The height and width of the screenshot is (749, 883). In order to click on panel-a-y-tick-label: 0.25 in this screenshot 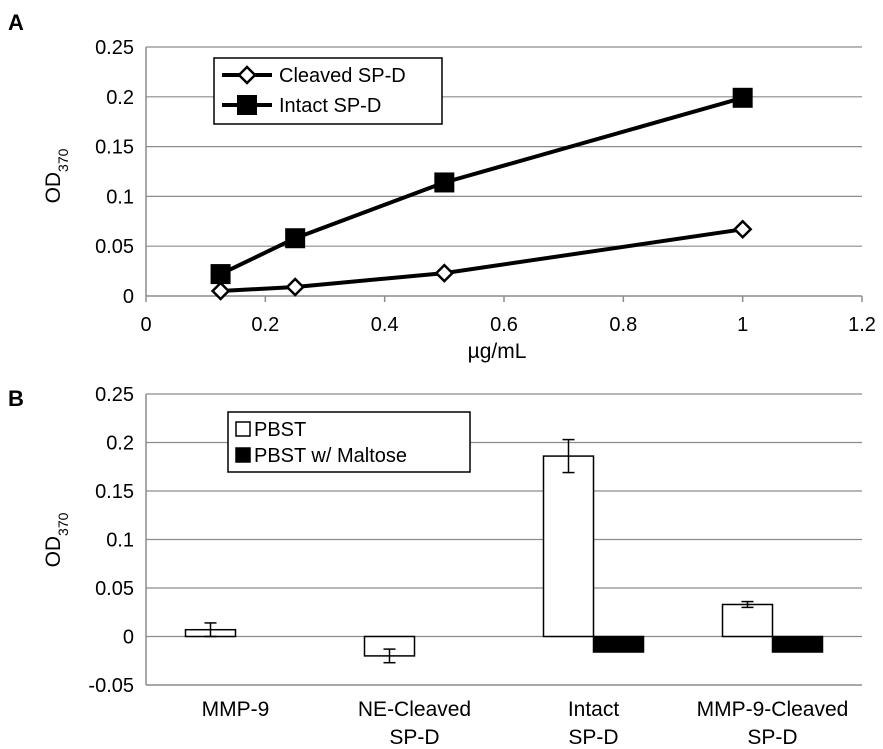, I will do `click(114, 48)`.